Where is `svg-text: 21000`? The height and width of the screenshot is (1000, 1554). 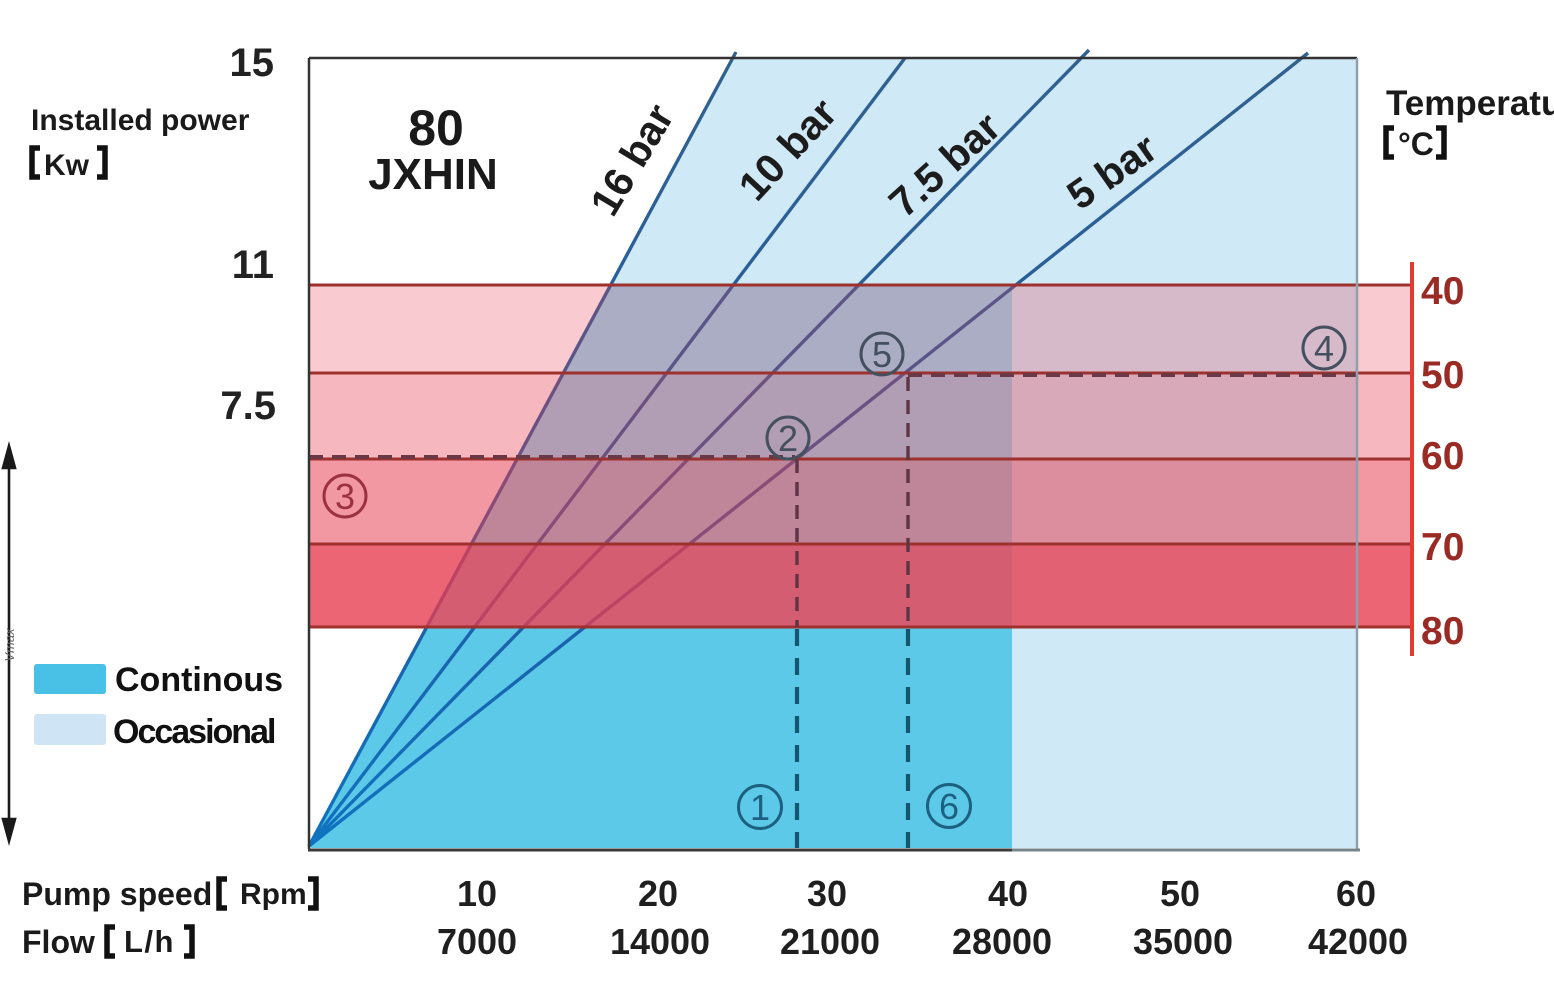 svg-text: 21000 is located at coordinates (830, 941).